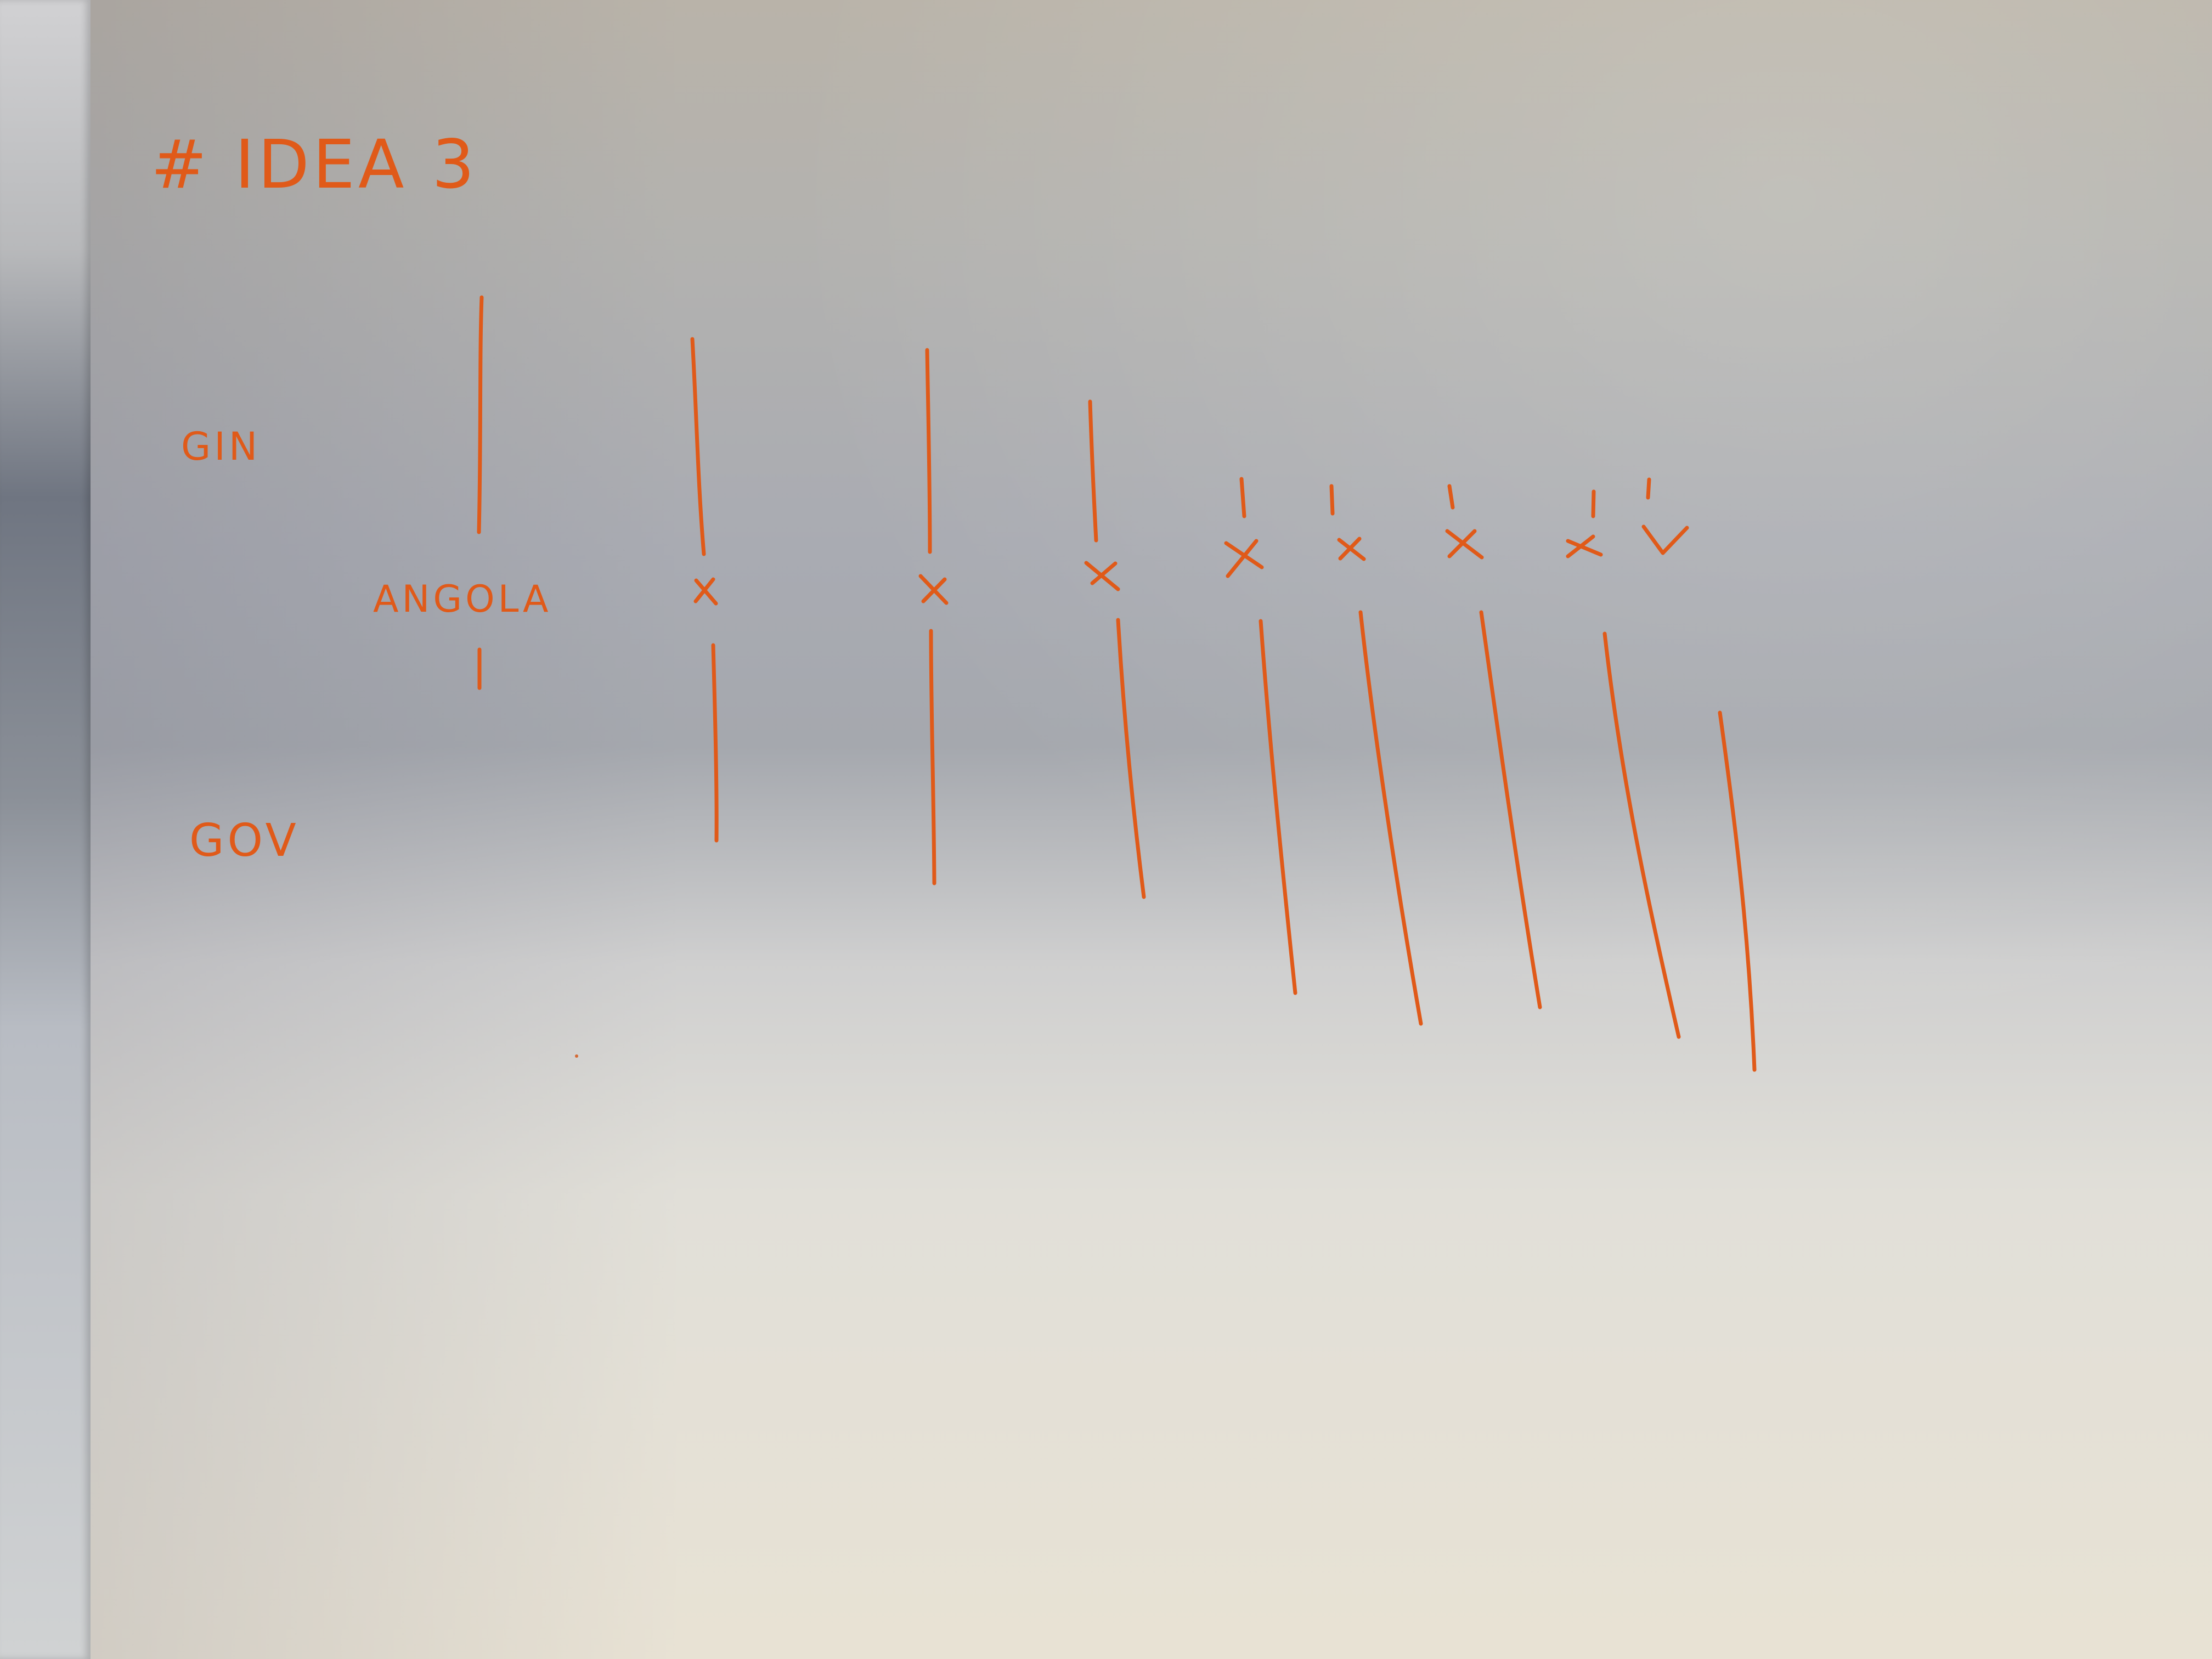  What do you see at coordinates (1641, 835) in the screenshot?
I see `vertical-line-8-bottom` at bounding box center [1641, 835].